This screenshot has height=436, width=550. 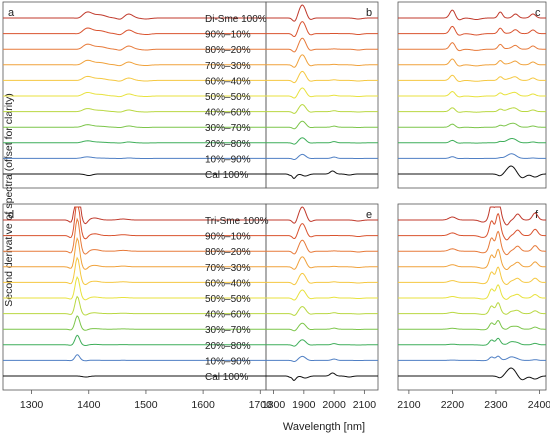 What do you see at coordinates (228, 361) in the screenshot?
I see `series-label-bottom-9: 10%–90%` at bounding box center [228, 361].